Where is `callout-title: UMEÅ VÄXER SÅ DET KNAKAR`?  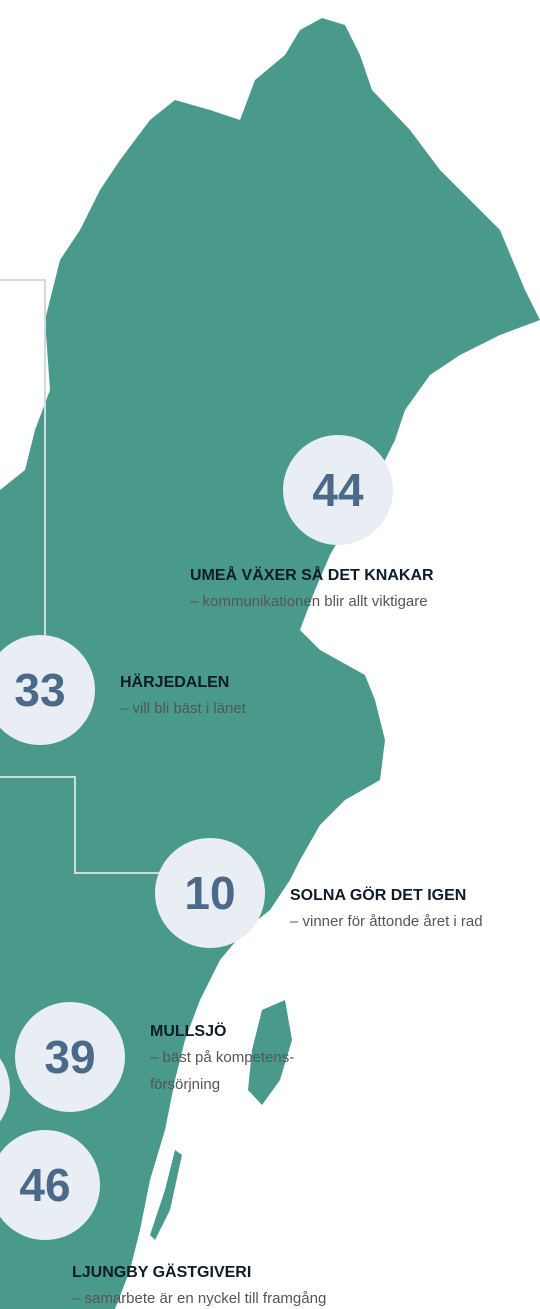
callout-title: UMEÅ VÄXER SÅ DET KNAKAR is located at coordinates (312, 574).